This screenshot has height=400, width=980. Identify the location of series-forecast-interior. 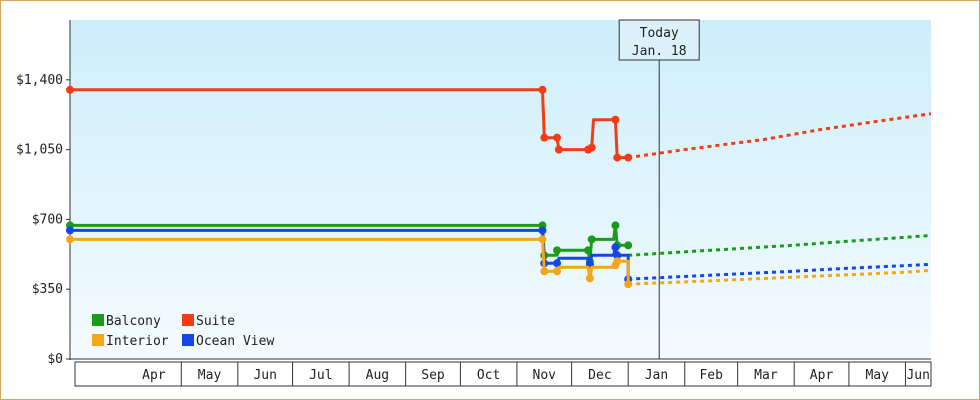
(780, 277).